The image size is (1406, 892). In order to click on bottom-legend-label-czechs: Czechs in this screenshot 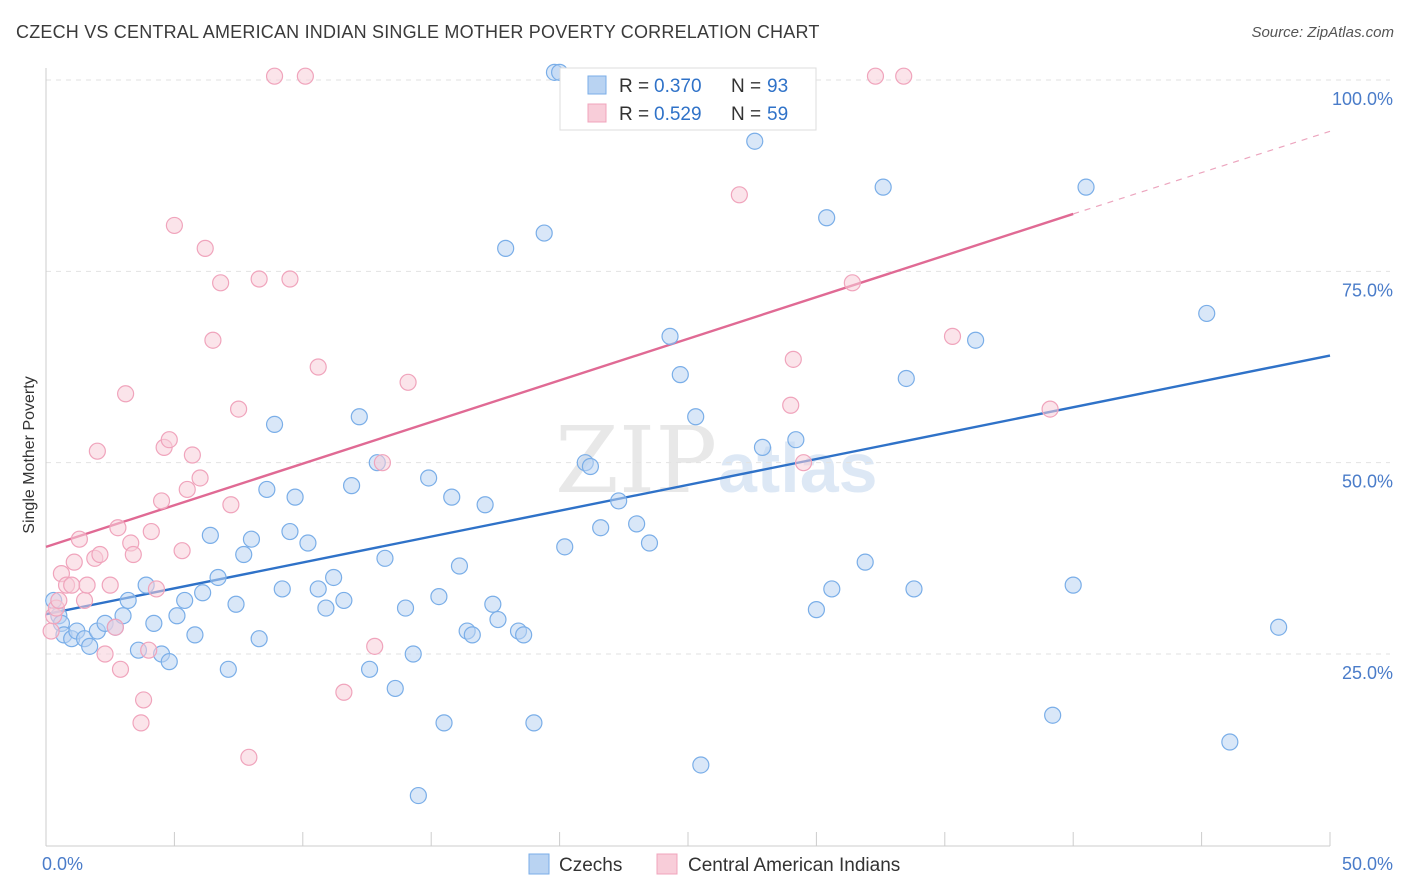, I will do `click(590, 865)`.